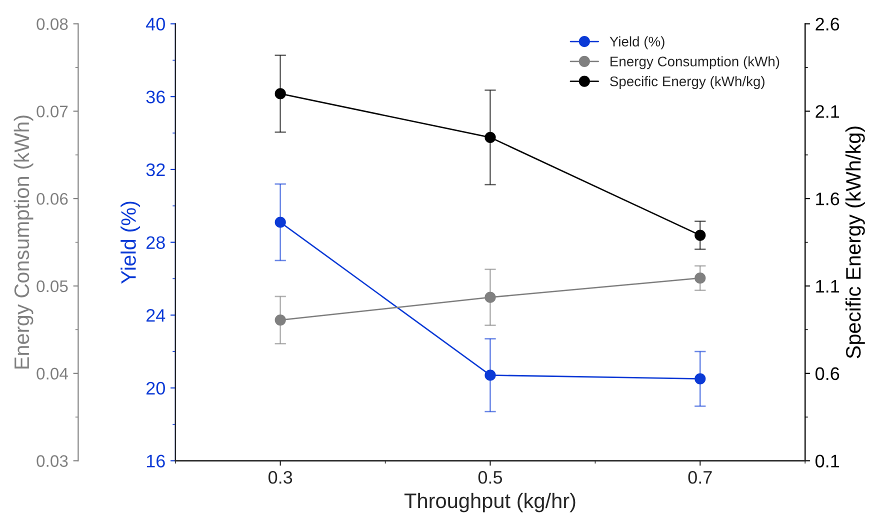 The image size is (877, 529). What do you see at coordinates (490, 502) in the screenshot?
I see `x-axis-title: Throughput (kg/hr)` at bounding box center [490, 502].